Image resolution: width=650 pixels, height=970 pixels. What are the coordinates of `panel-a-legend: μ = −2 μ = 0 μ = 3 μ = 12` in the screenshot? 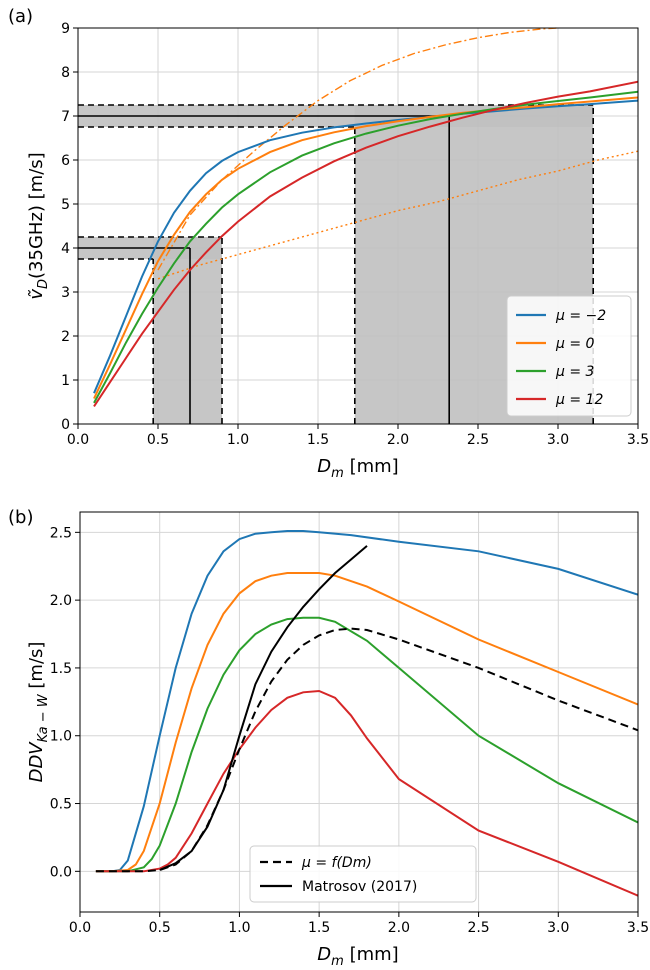 It's located at (569, 356).